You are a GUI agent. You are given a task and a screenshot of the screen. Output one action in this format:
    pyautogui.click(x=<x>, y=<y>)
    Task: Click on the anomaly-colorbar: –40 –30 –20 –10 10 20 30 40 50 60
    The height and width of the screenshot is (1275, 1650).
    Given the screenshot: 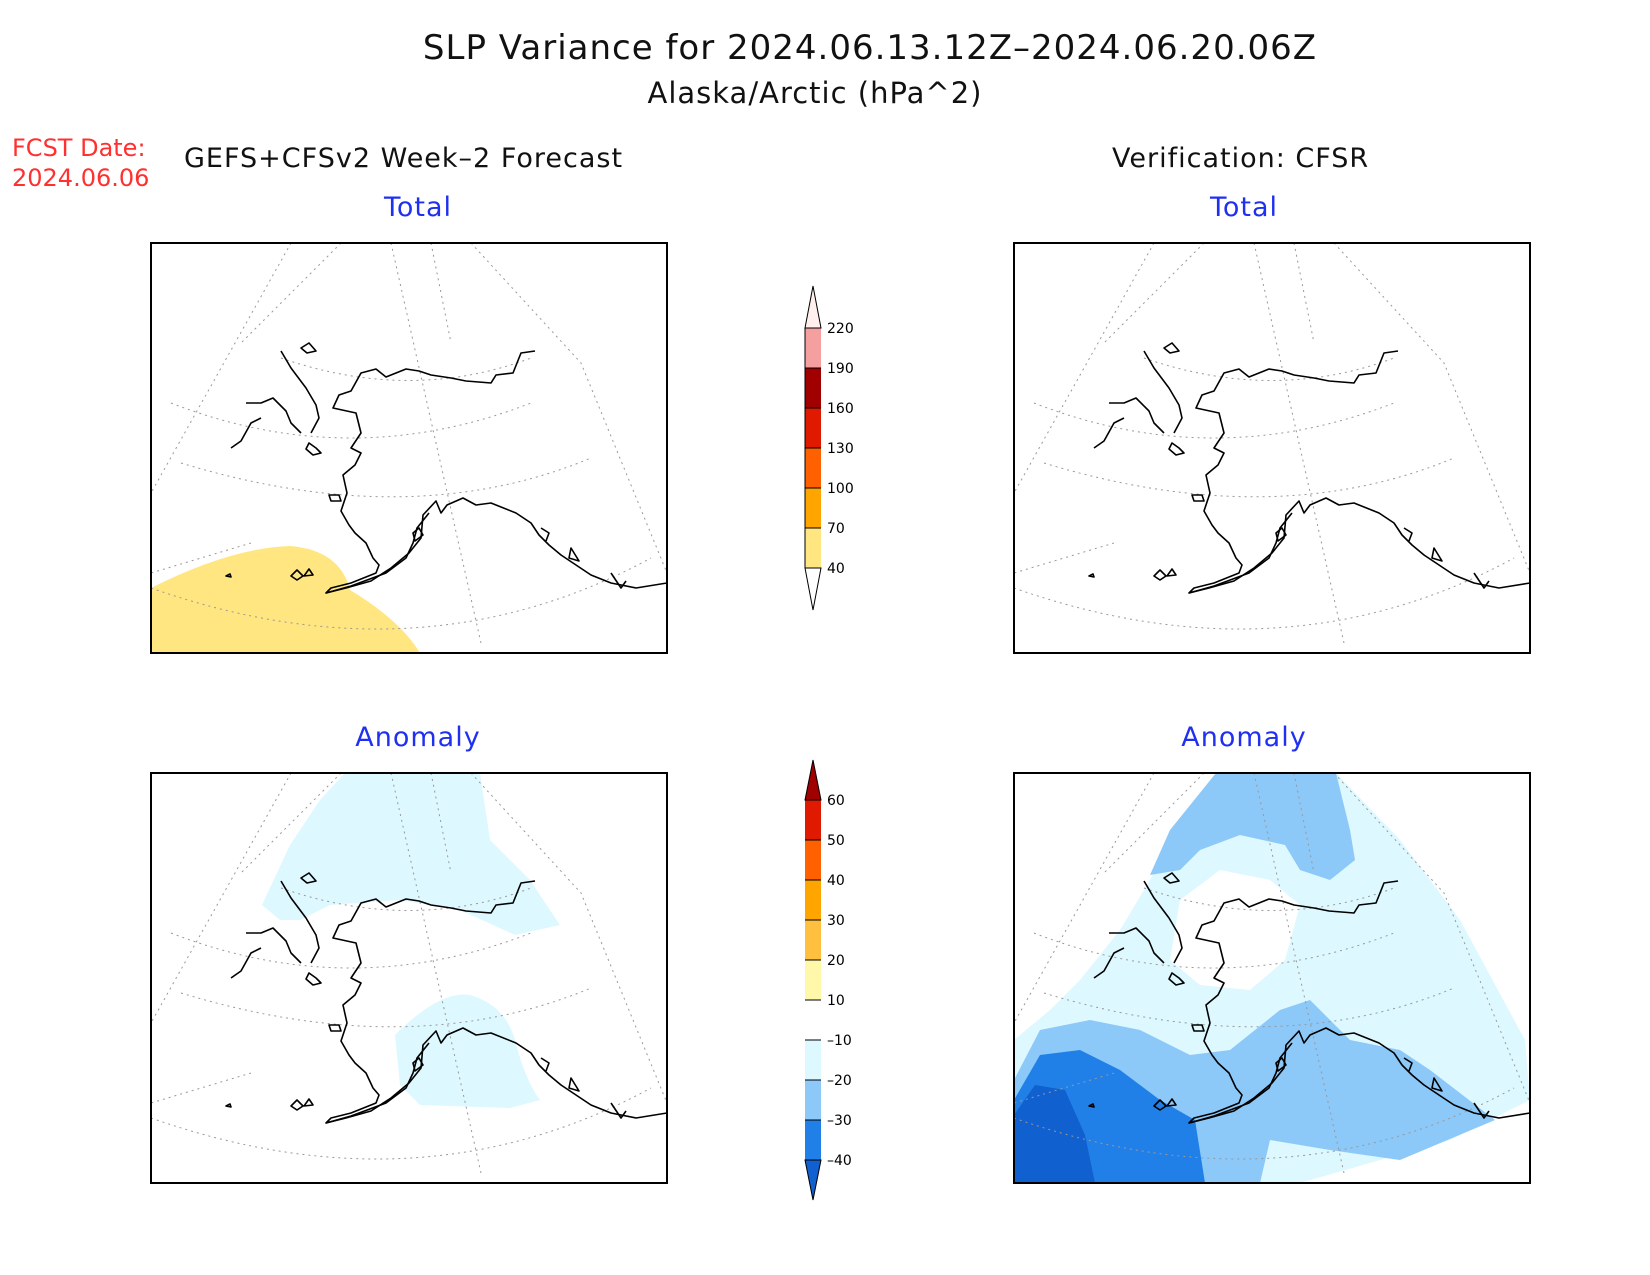 What is the action you would take?
    pyautogui.click(x=828, y=980)
    